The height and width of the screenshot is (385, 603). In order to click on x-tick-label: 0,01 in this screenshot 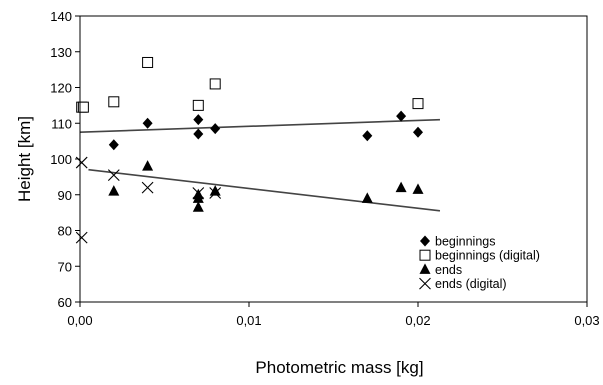, I will do `click(248, 320)`.